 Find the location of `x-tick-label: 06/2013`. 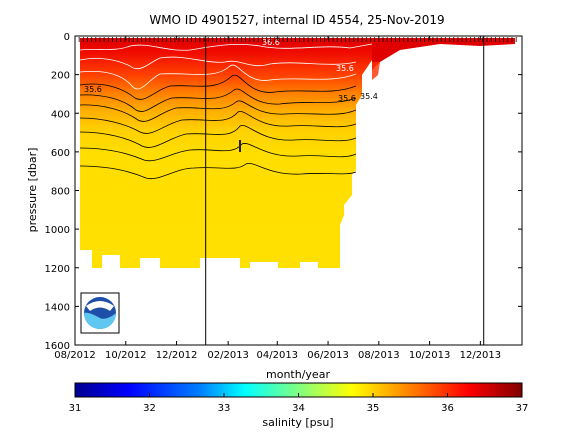

x-tick-label: 06/2013 is located at coordinates (328, 355).